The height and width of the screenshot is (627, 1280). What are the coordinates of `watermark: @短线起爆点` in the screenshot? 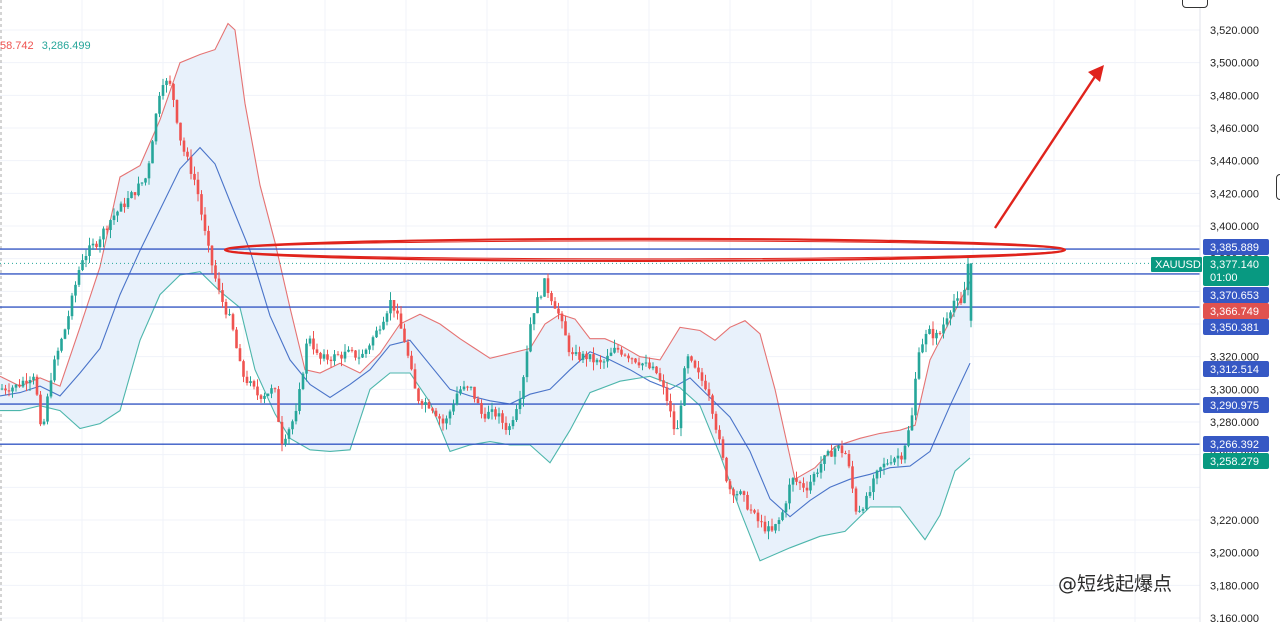 It's located at (1115, 582).